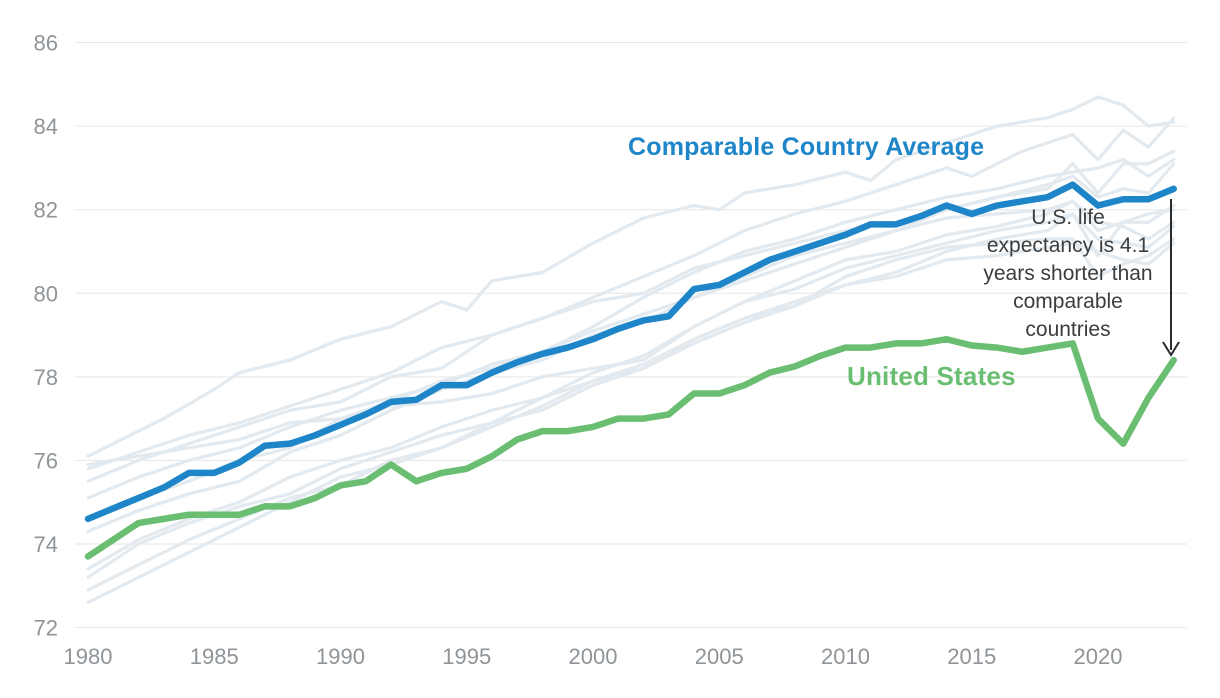 The image size is (1220, 698). Describe the element at coordinates (1098, 656) in the screenshot. I see `x-tick-label: 2020` at that location.